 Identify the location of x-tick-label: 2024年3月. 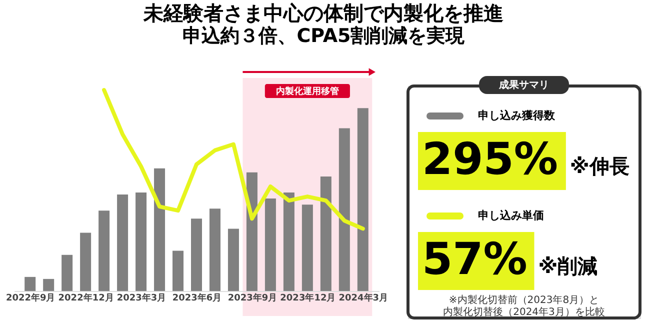
(363, 298).